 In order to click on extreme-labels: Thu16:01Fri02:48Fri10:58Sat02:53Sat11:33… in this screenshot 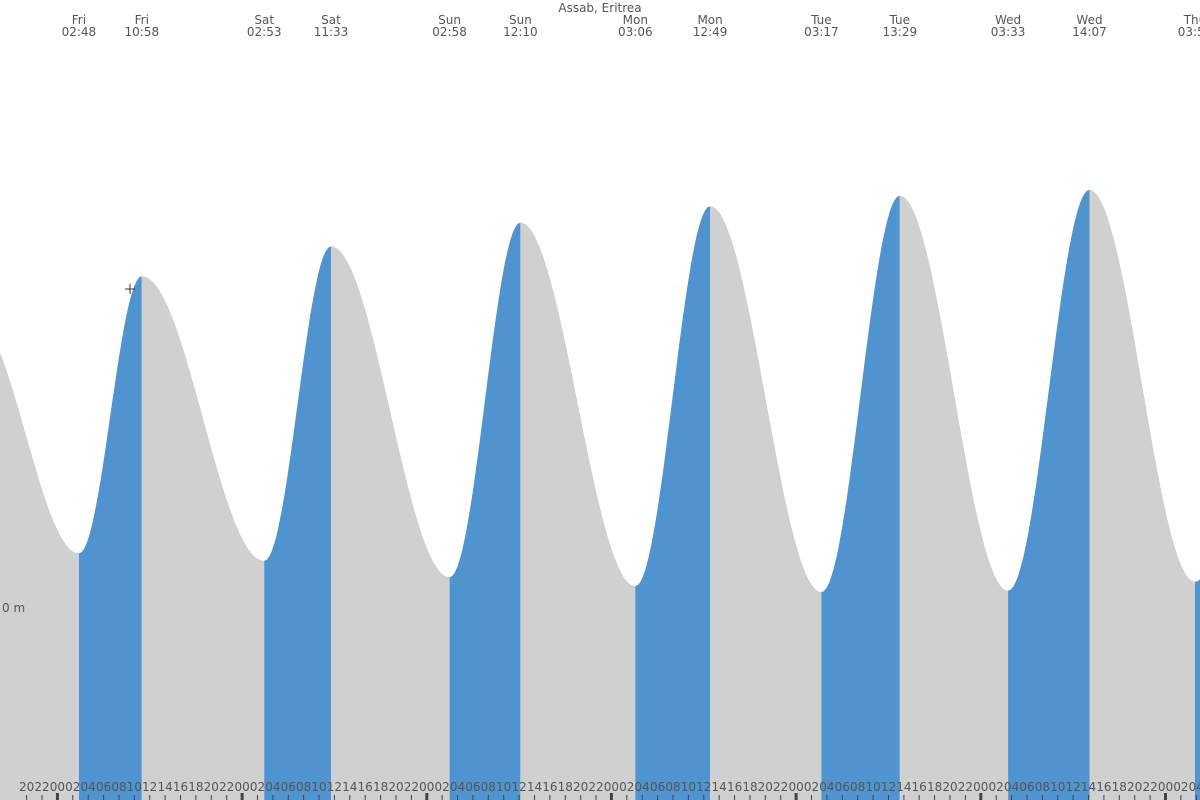, I will do `click(631, 26)`.